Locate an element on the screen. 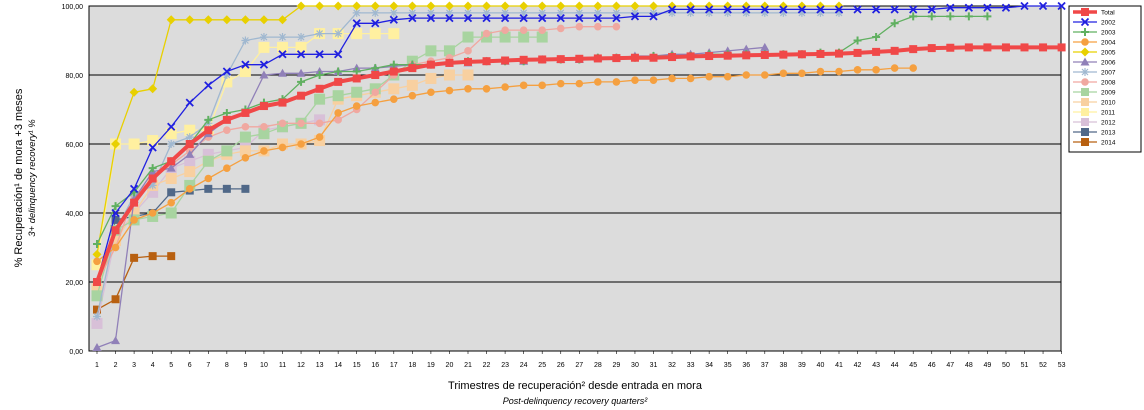 Image resolution: width=1144 pixels, height=410 pixels. legend-item-2014: 2014 is located at coordinates (1094, 142).